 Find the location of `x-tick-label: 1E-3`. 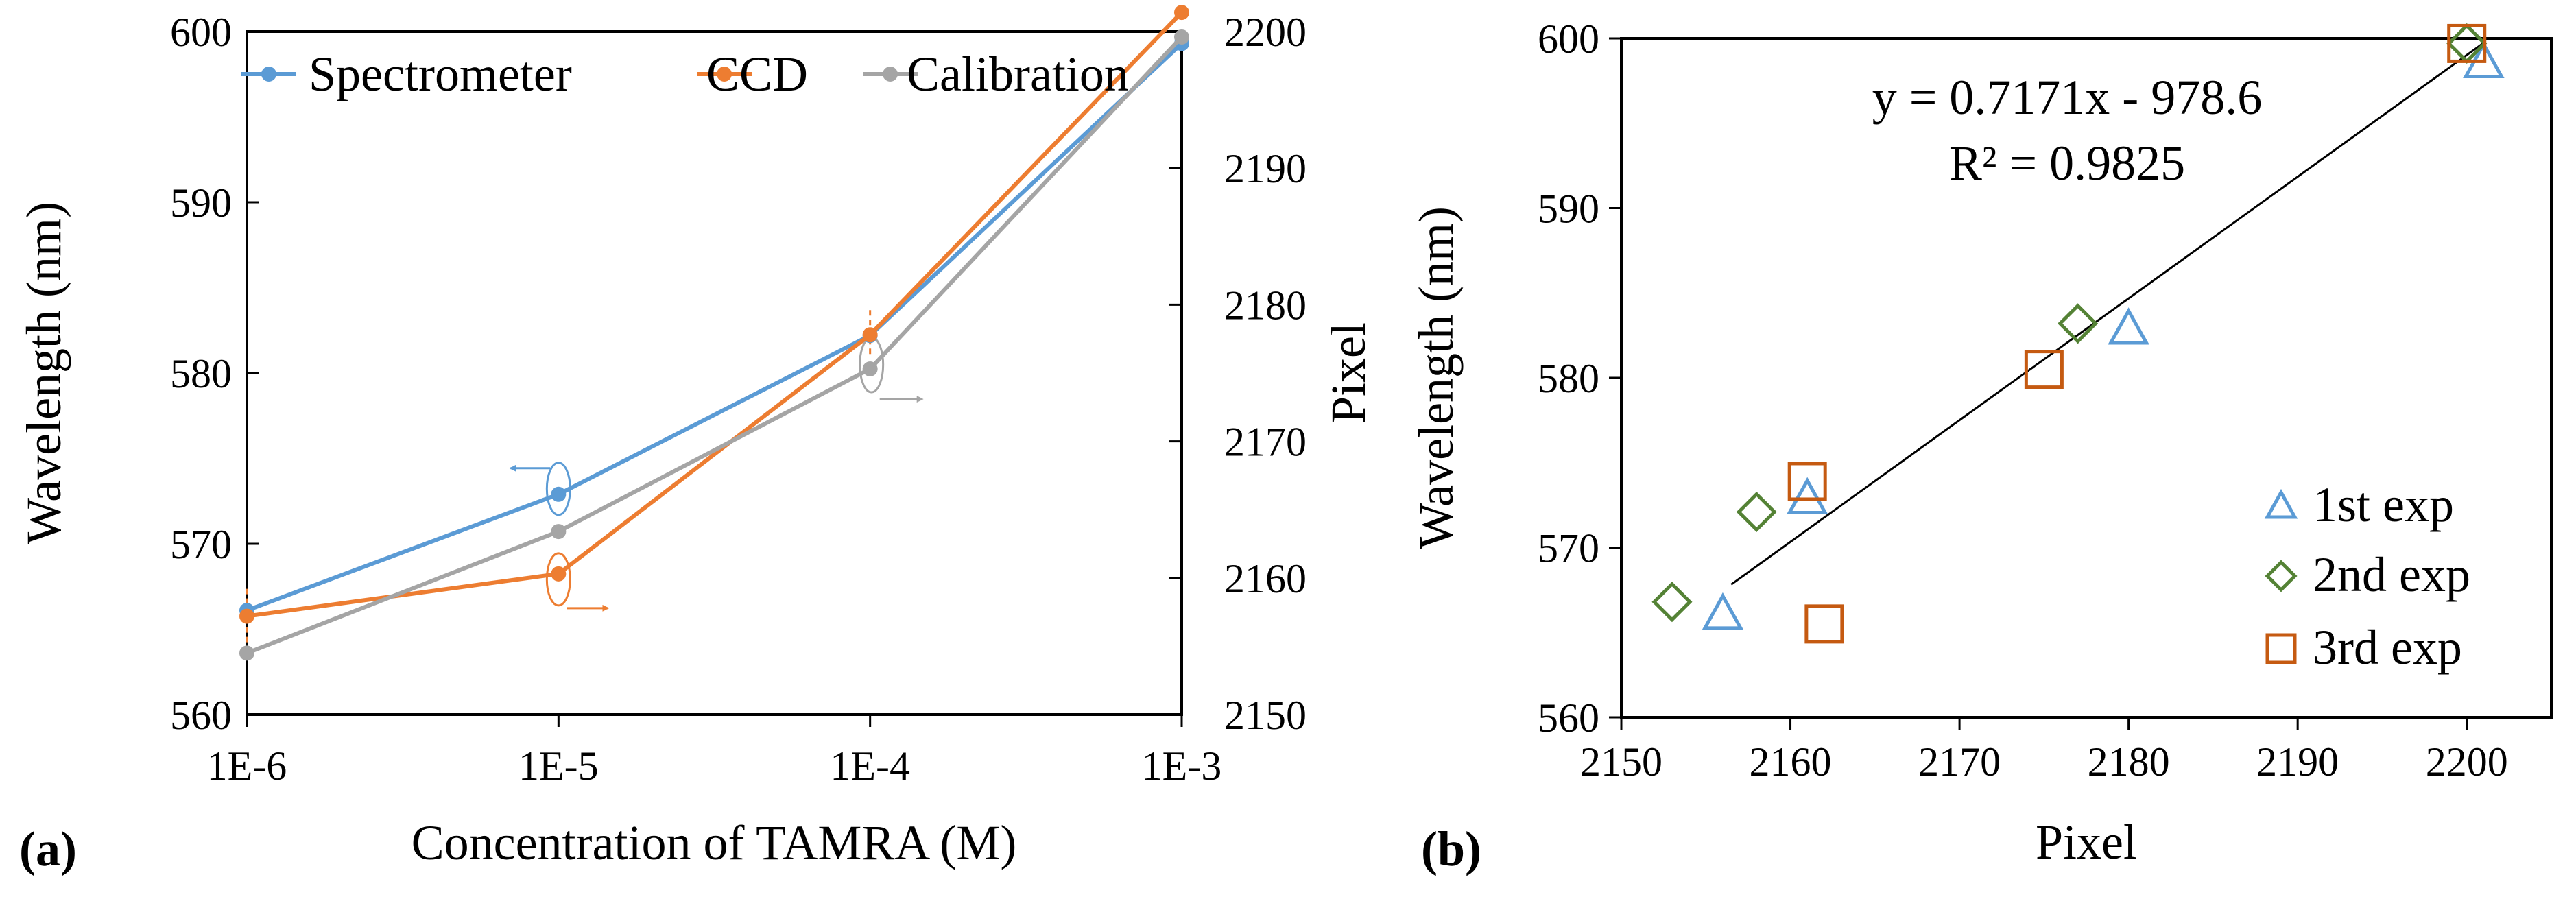

x-tick-label: 1E-3 is located at coordinates (1182, 766).